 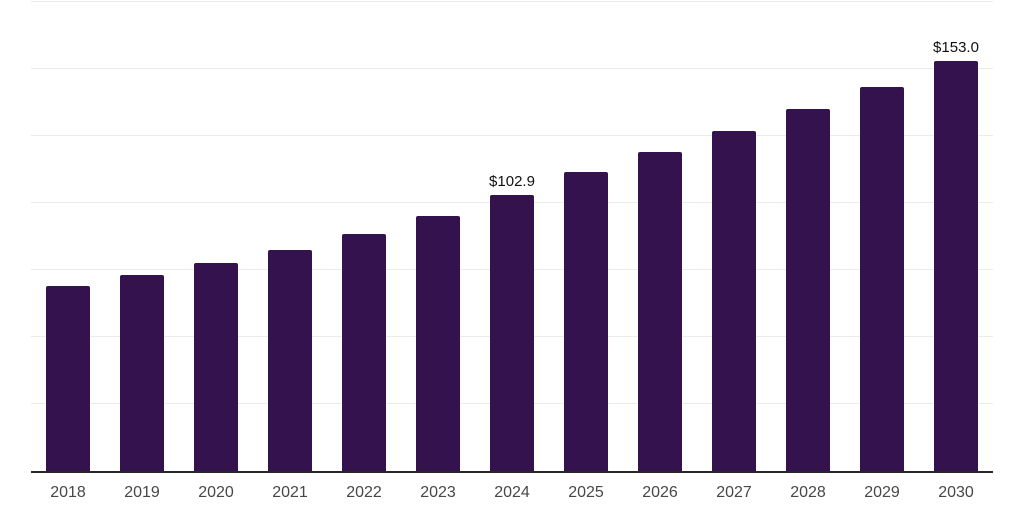 I want to click on bar-column-2024: $102.9, so click(x=512, y=236).